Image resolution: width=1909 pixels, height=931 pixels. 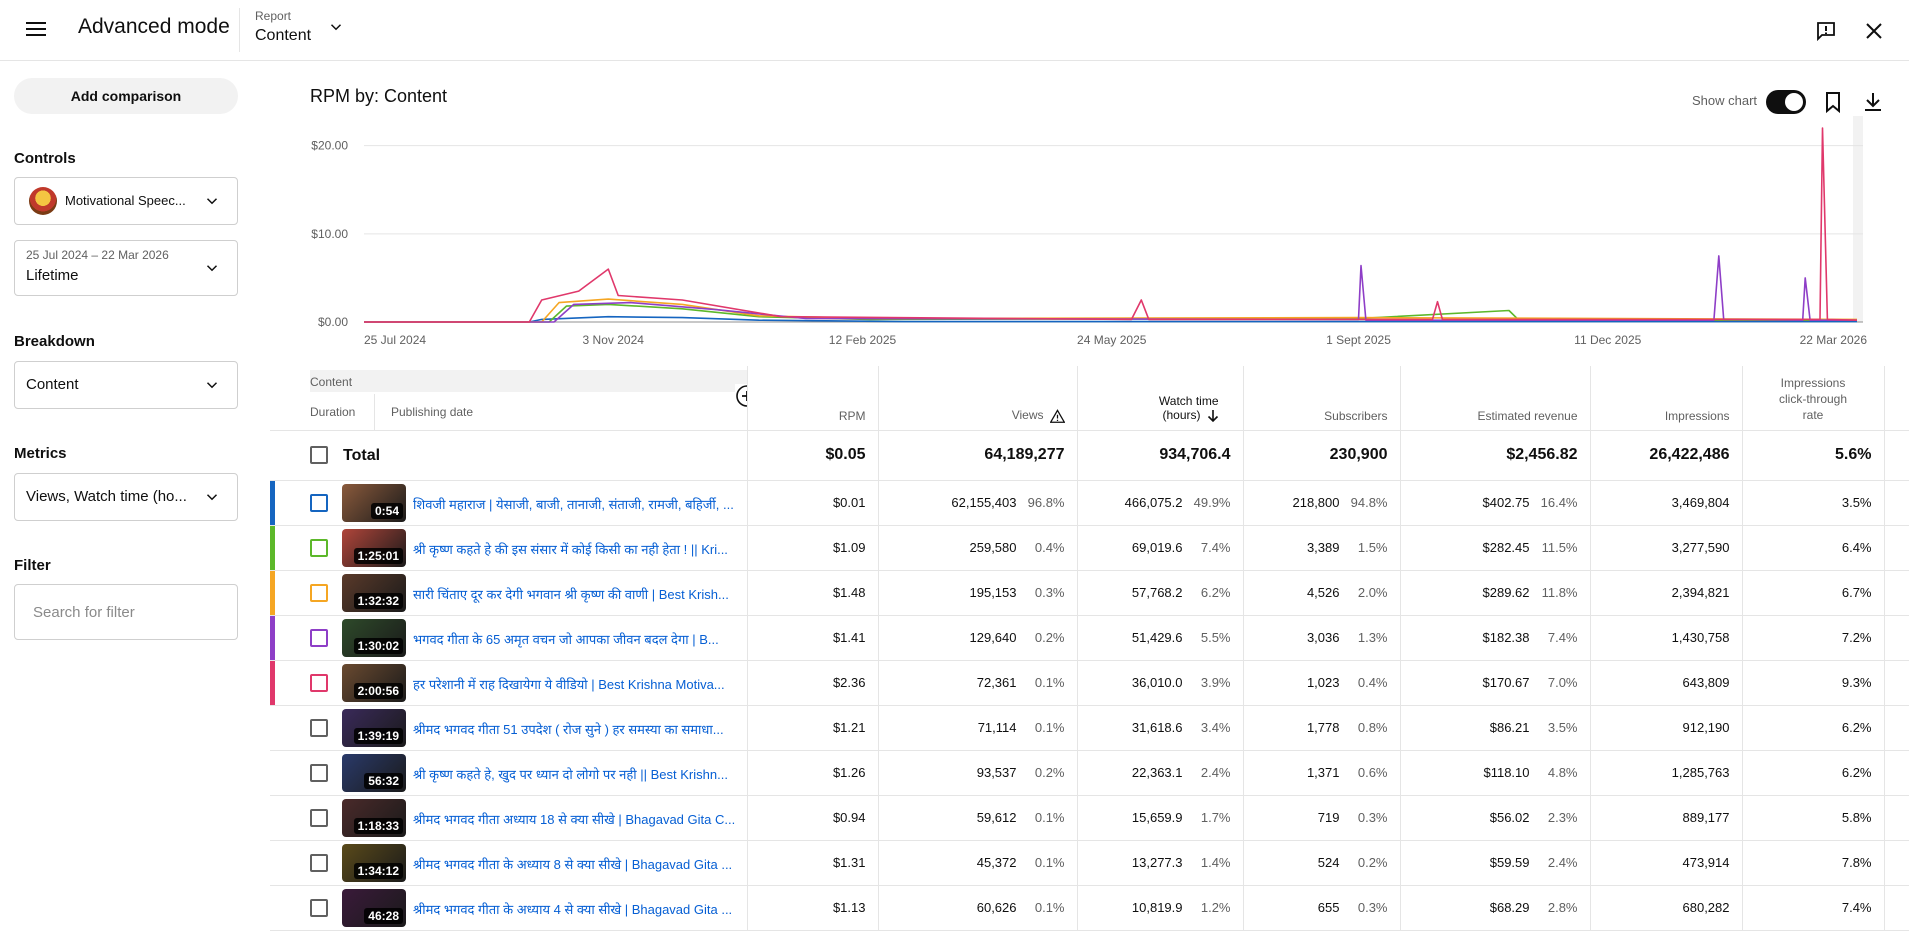 What do you see at coordinates (509, 455) in the screenshot?
I see `total-label-cell: Total` at bounding box center [509, 455].